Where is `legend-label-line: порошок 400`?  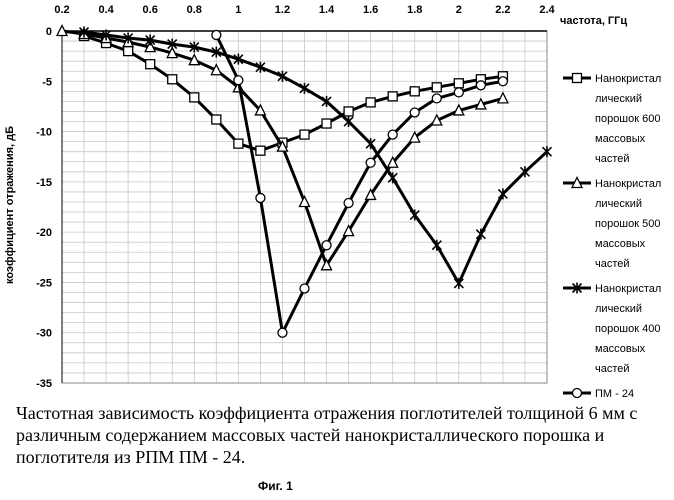 legend-label-line: порошок 400 is located at coordinates (627, 329).